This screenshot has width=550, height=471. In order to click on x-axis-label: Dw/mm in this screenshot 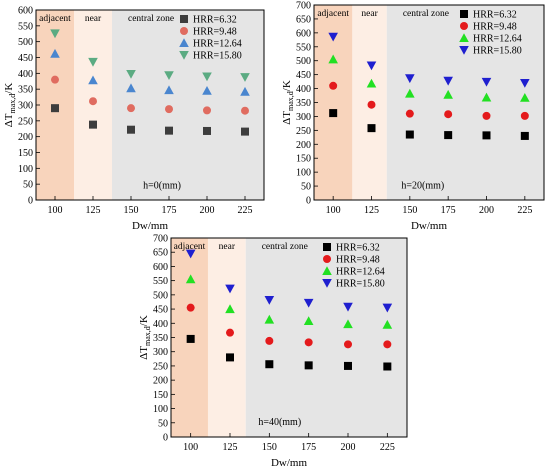, I will do `click(429, 226)`.